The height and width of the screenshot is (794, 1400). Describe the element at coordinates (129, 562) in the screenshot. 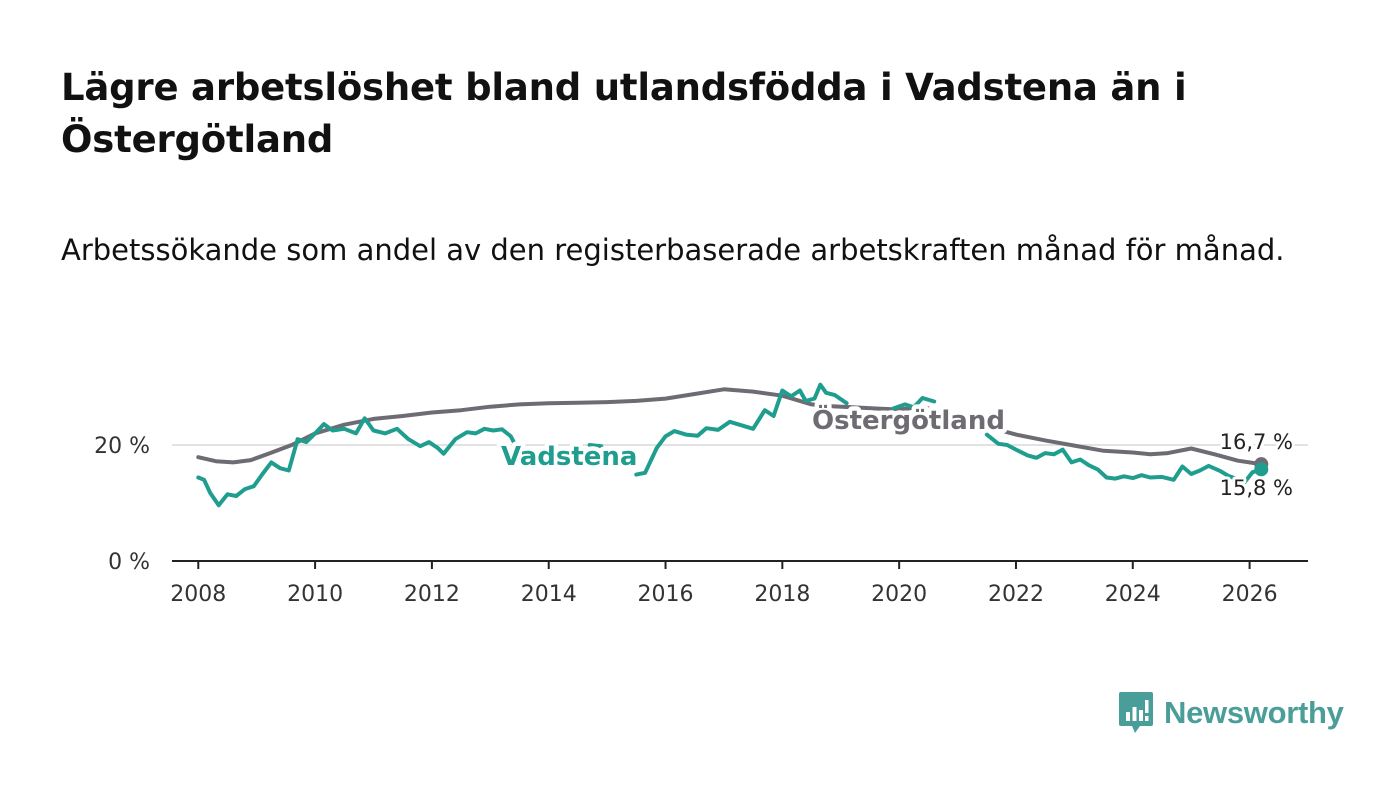

I see `y-tick-label: 0 %` at that location.